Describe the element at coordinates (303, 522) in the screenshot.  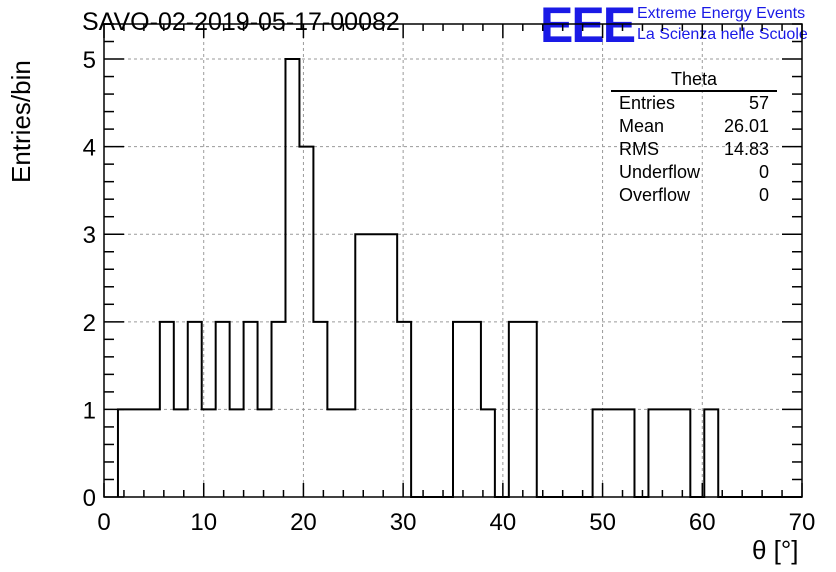
I see `x-tick-label: 20` at that location.